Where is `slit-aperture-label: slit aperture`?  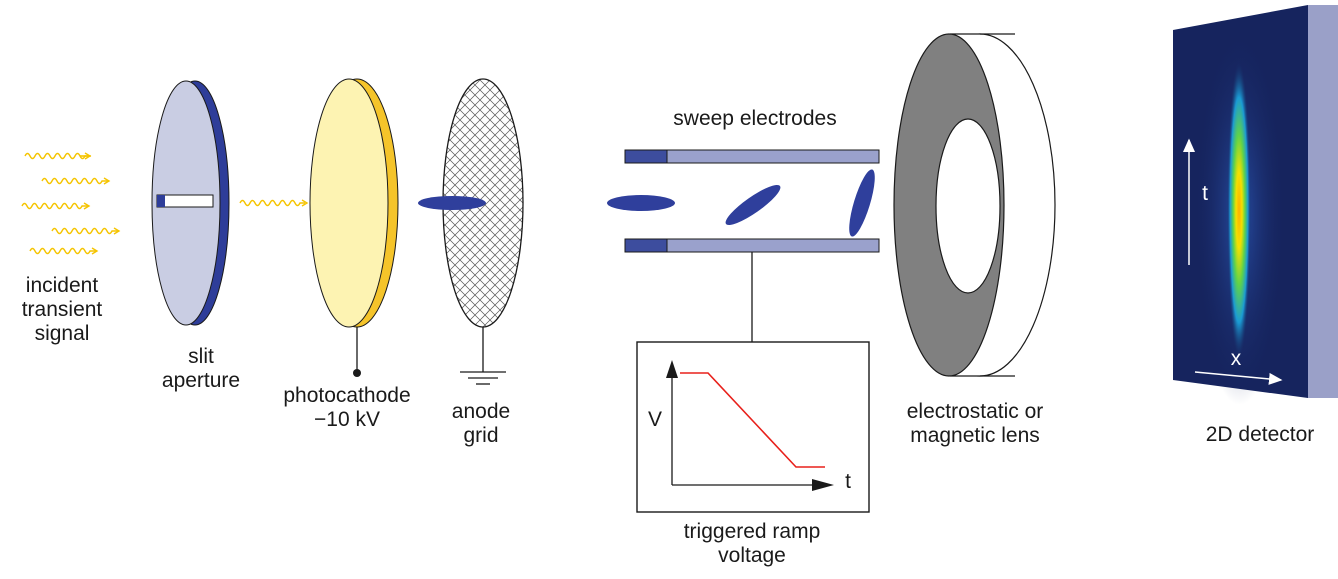
slit-aperture-label: slit aperture is located at coordinates (201, 369).